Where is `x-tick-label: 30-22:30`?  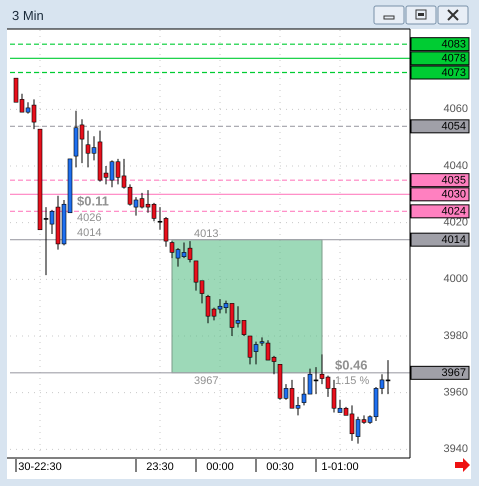
x-tick-label: 30-22:30 is located at coordinates (40, 466).